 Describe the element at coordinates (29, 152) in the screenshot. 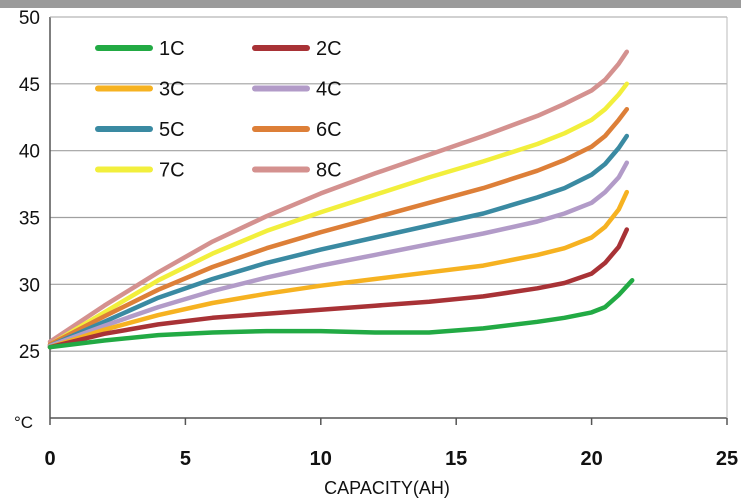

I see `y-tick-label-40: 40` at that location.